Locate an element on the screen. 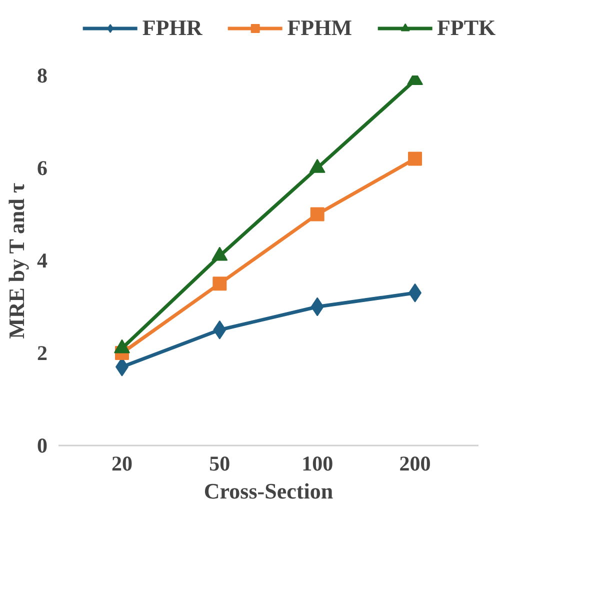 This screenshot has height=602, width=608. y-tick-label: 0 is located at coordinates (42, 446).